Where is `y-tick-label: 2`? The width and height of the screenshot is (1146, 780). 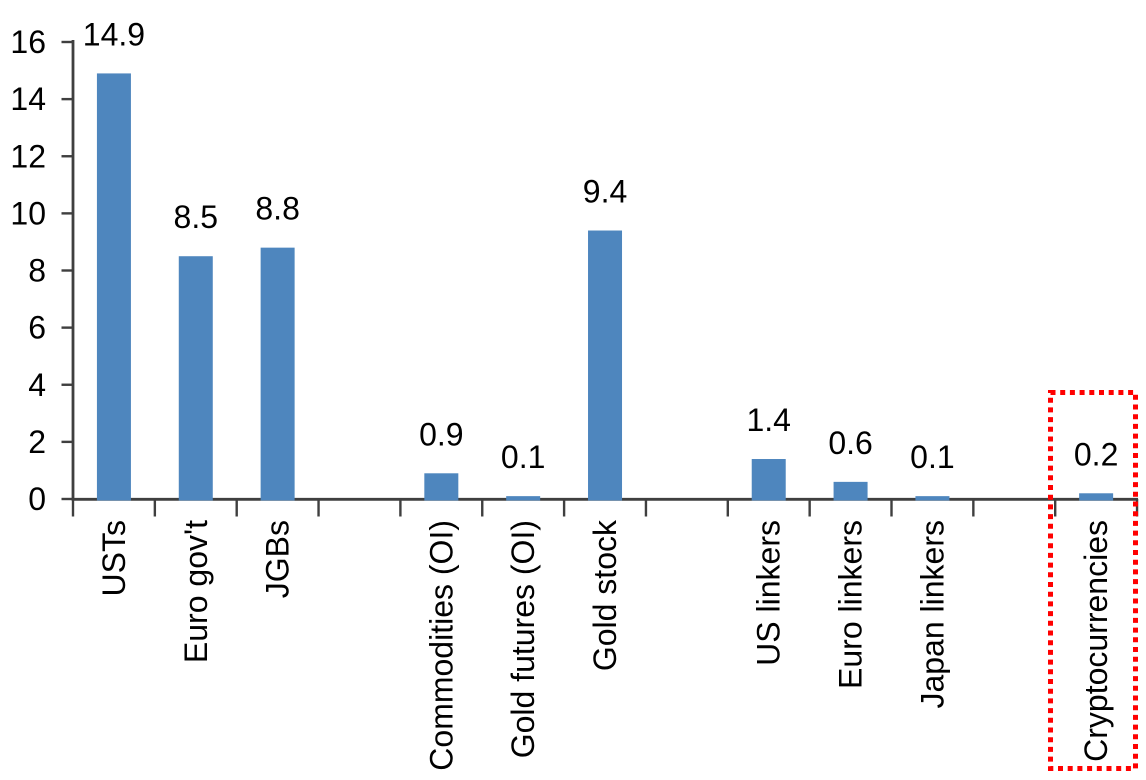 y-tick-label: 2 is located at coordinates (37, 442).